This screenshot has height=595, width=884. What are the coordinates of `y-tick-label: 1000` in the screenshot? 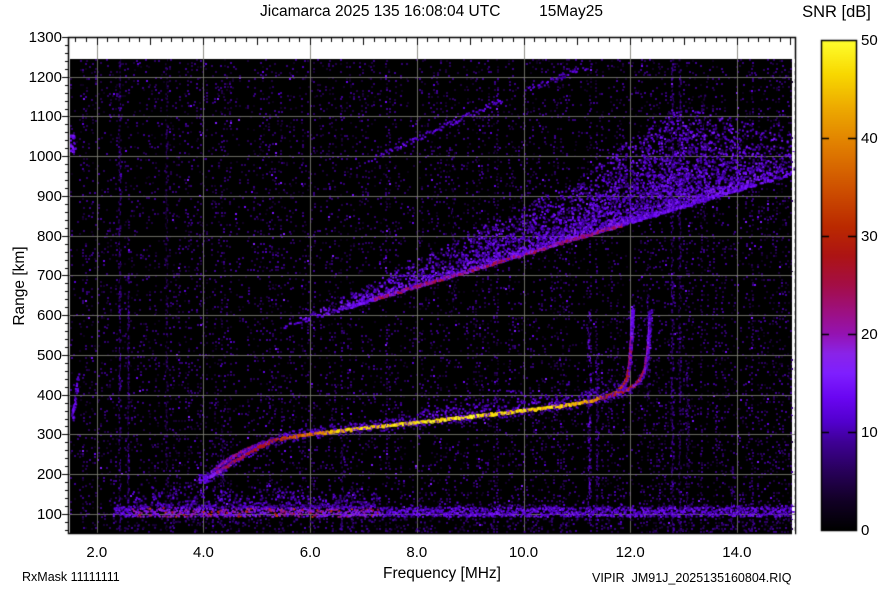 It's located at (45, 157).